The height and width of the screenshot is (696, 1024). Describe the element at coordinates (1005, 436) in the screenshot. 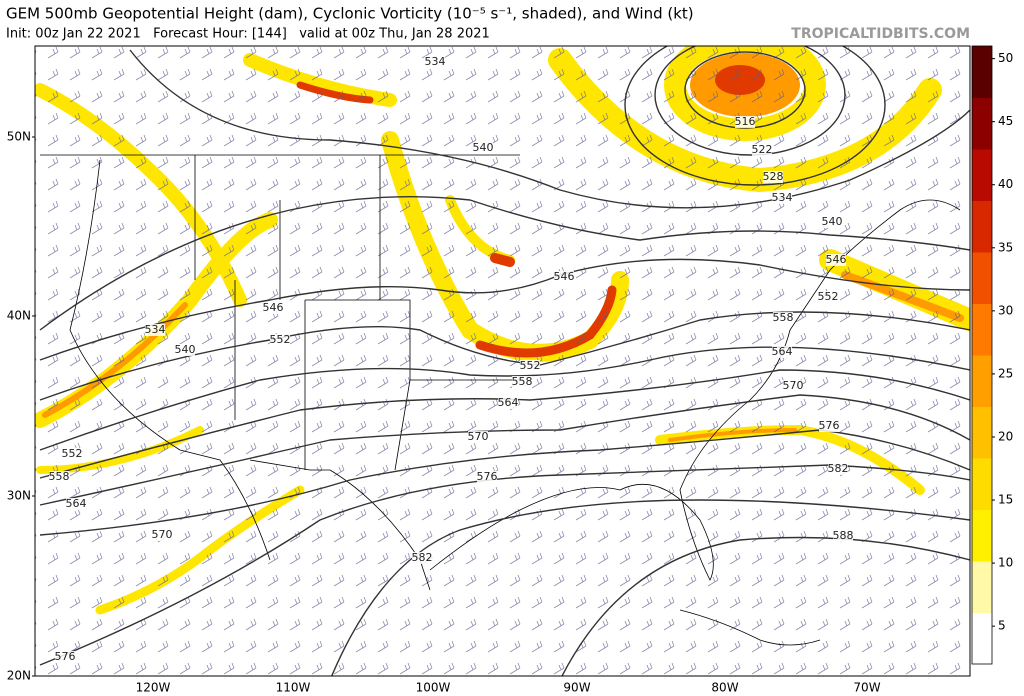

I see `colorbar-tick-label: 20` at that location.